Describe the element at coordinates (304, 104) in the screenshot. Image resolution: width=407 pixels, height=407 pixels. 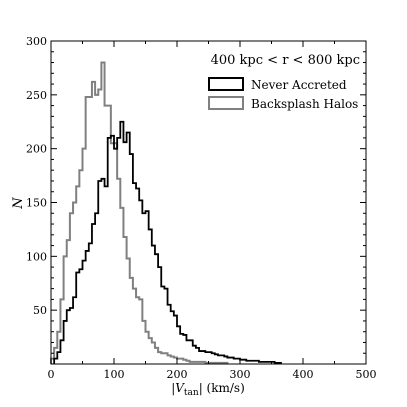
I see `legend-label-backsplash-halos: Backsplash Halos` at that location.